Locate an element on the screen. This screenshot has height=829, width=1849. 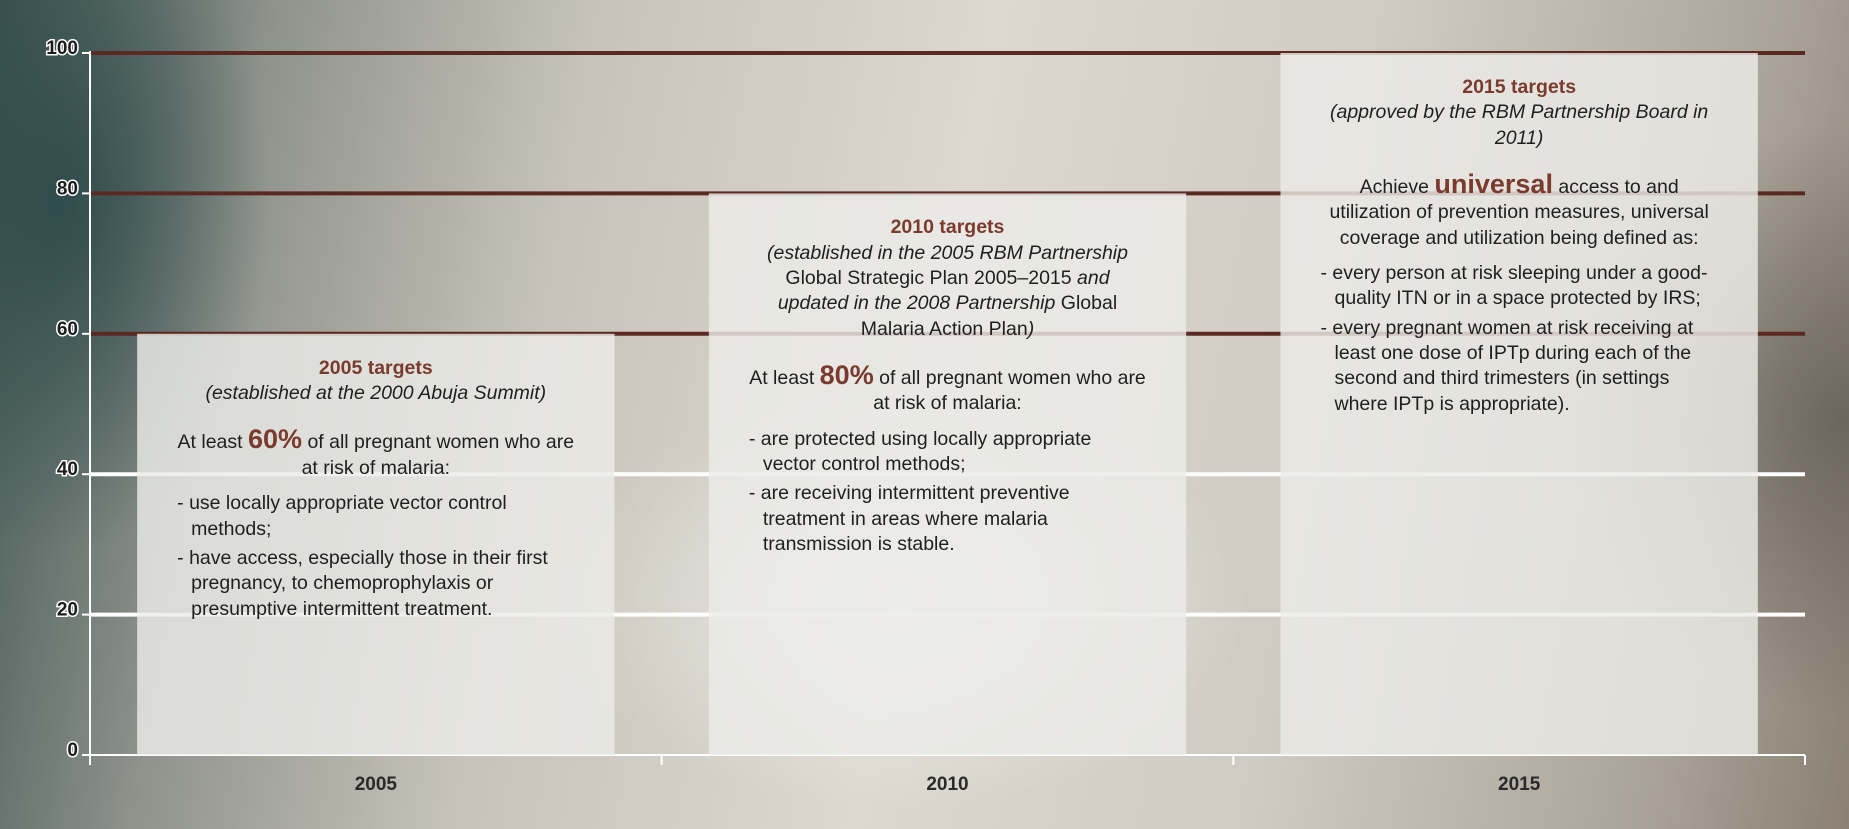
annotation-heading: 2005 targets is located at coordinates (375, 367).